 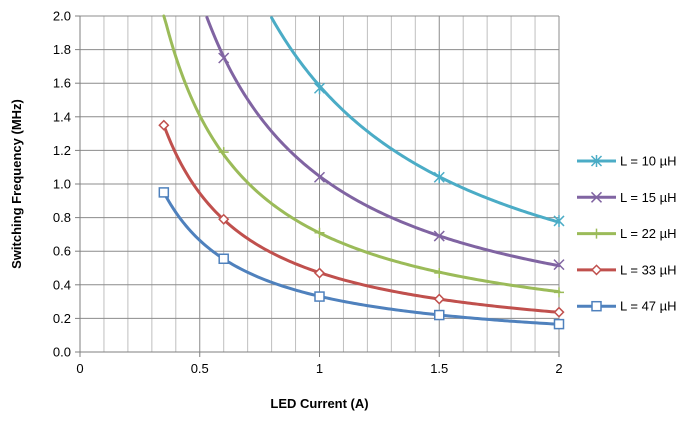 What do you see at coordinates (648, 161) in the screenshot?
I see `legend-label: L = 10 µH` at bounding box center [648, 161].